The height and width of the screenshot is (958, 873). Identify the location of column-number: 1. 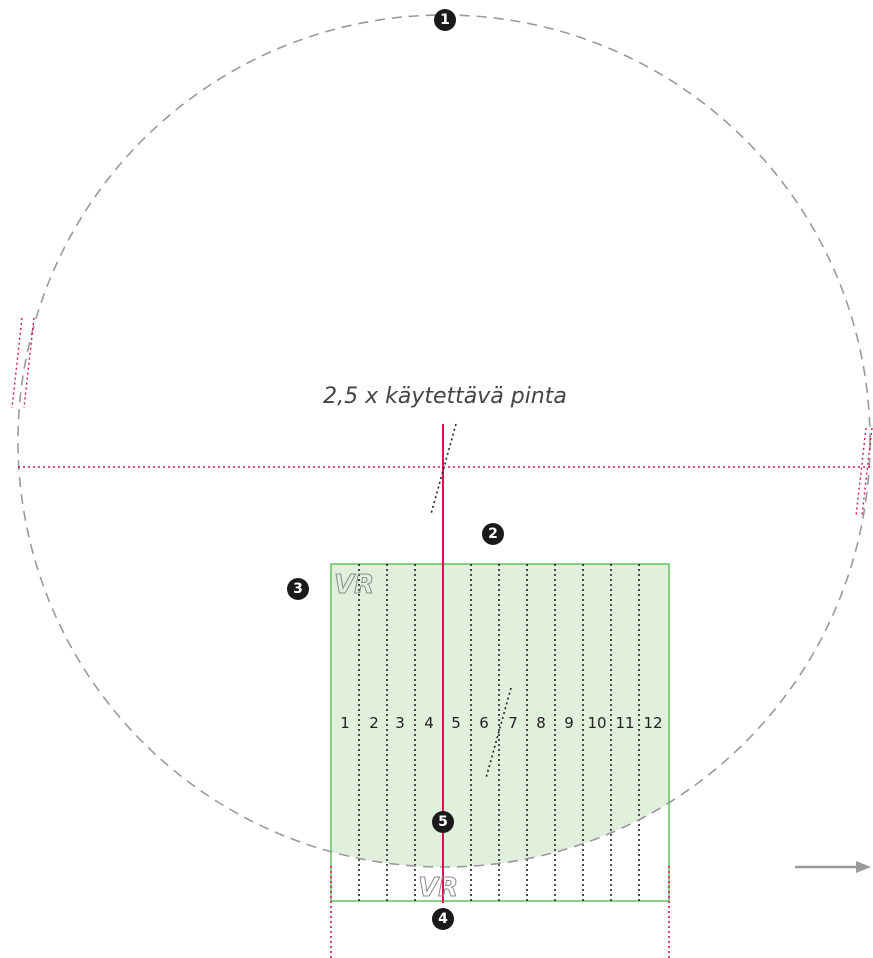
(345, 723).